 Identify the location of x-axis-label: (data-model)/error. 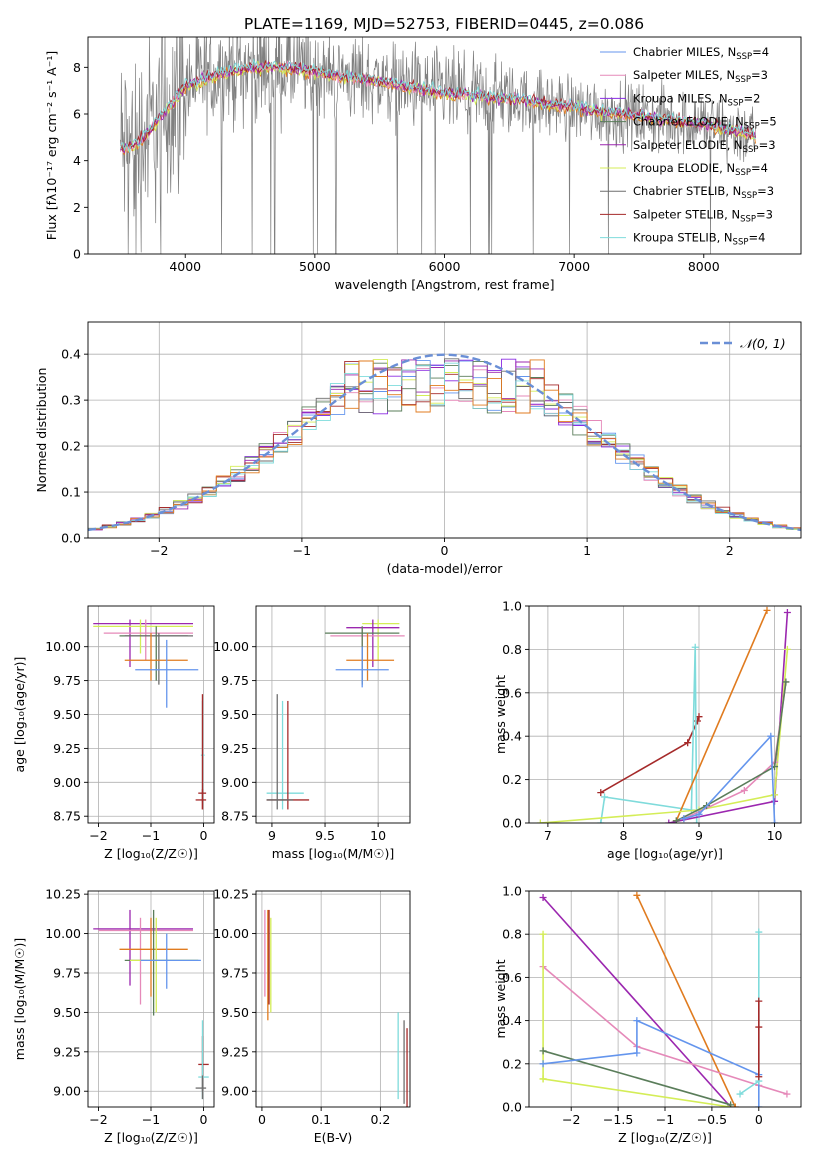
(445, 568).